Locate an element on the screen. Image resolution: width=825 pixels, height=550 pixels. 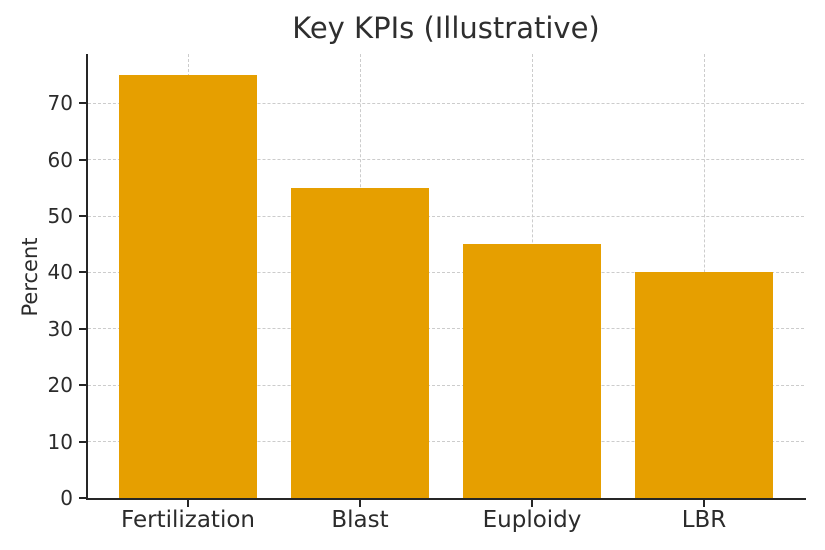
y-tick-label-60: 60 is located at coordinates (60, 159).